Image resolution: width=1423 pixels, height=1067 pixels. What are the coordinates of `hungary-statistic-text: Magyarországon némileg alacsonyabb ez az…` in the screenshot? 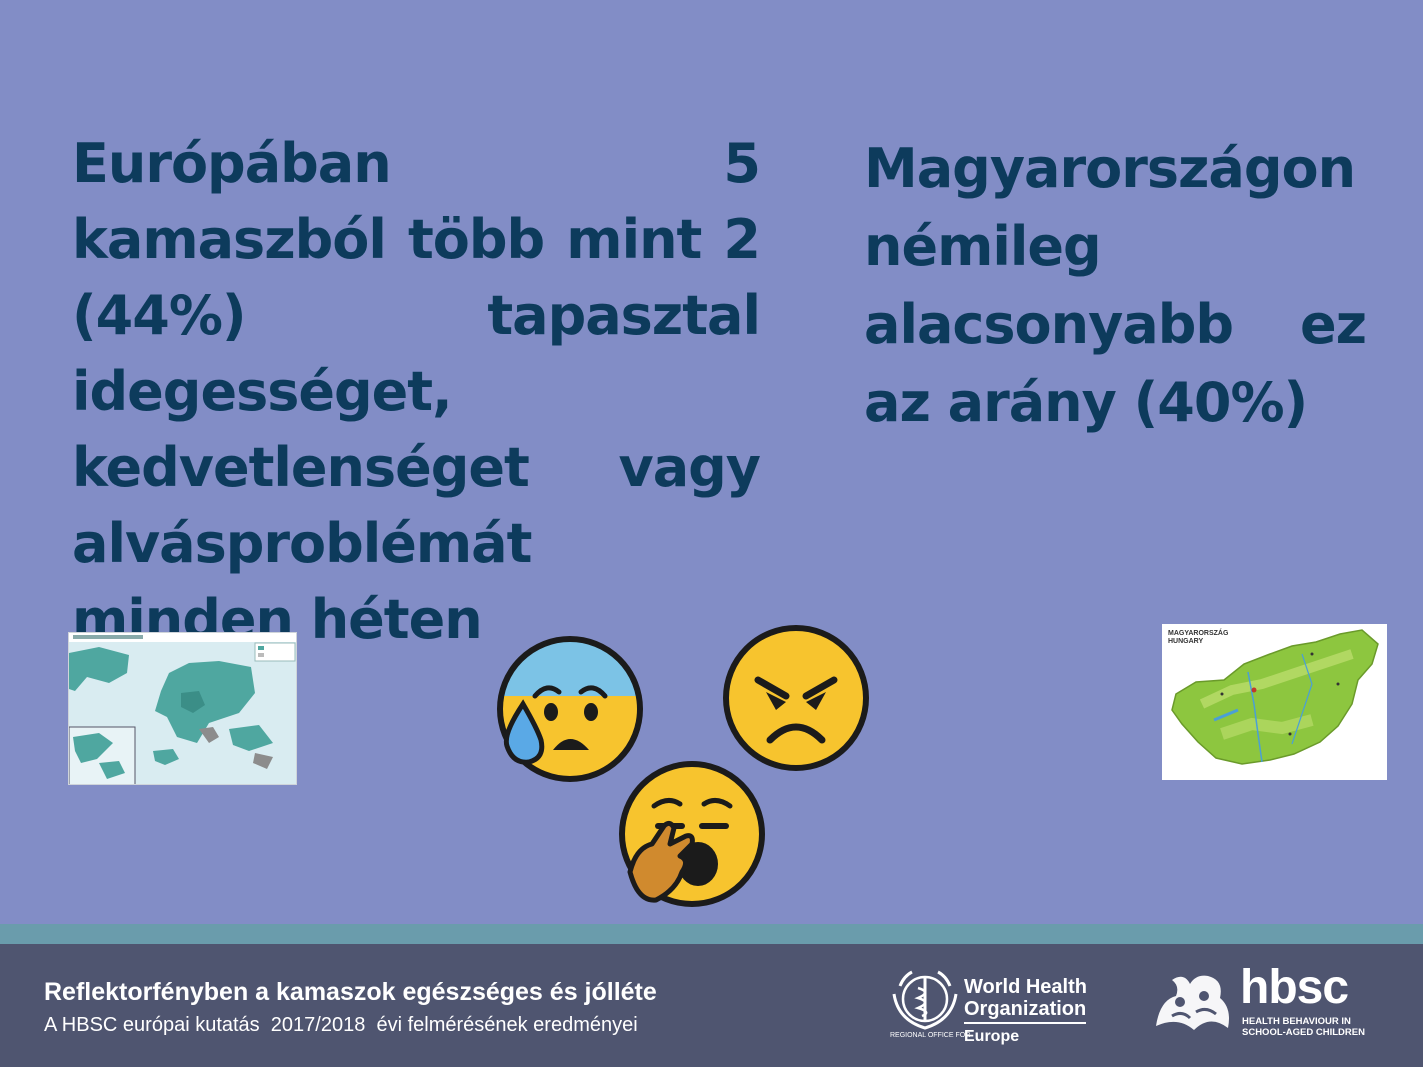 It's located at (1115, 285).